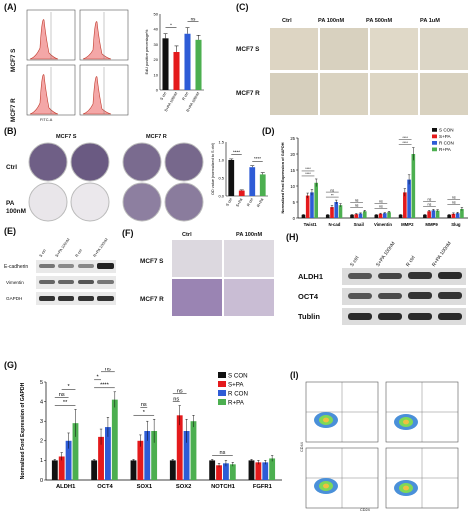 This screenshot has width=474, height=517. What do you see at coordinates (13, 60) in the screenshot?
I see `panel-a-row-s: MCF7 S` at bounding box center [13, 60].